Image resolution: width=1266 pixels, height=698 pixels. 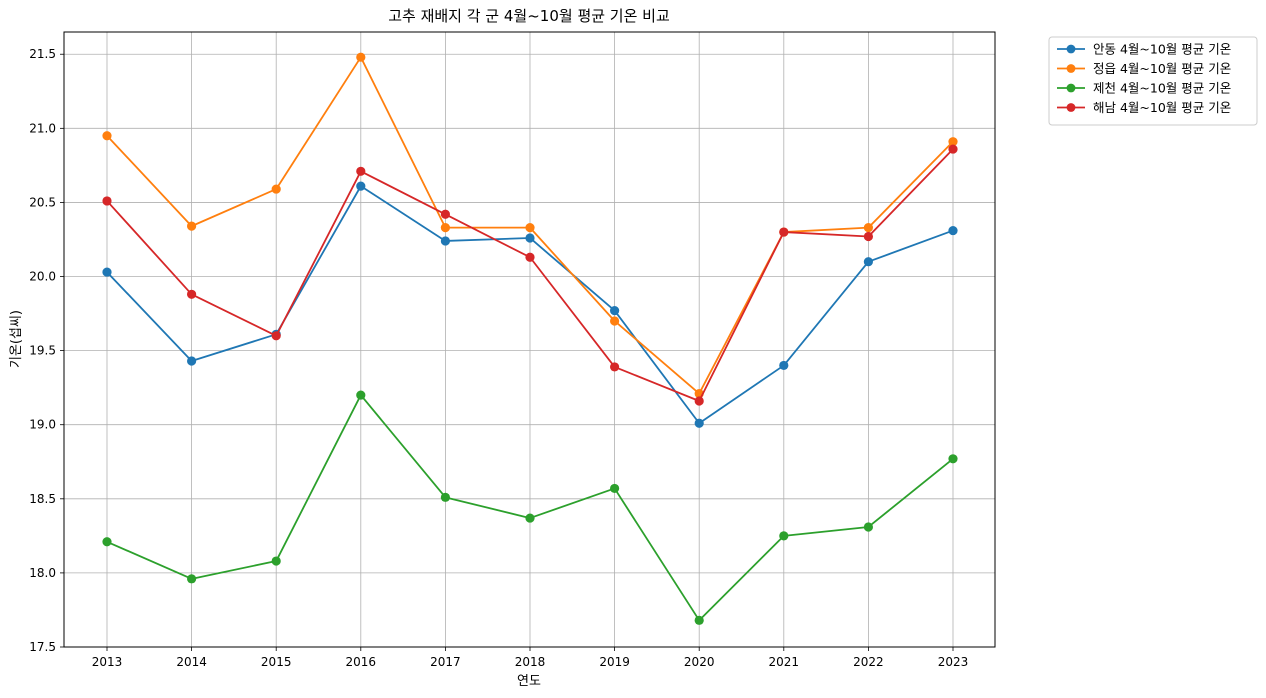 I want to click on x-tick-label: 2020, so click(x=699, y=662).